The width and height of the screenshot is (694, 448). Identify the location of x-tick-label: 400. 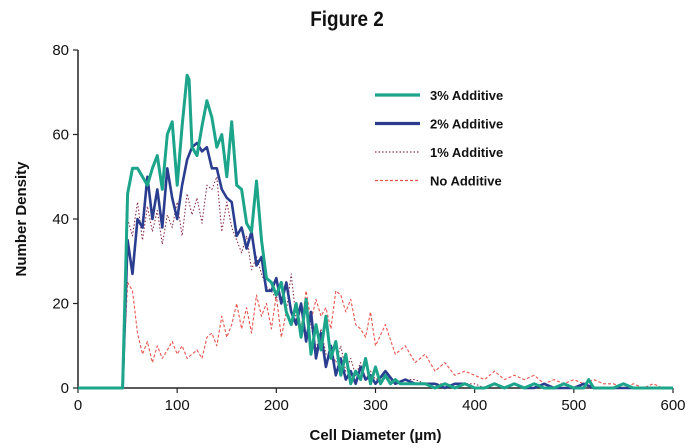
(474, 405).